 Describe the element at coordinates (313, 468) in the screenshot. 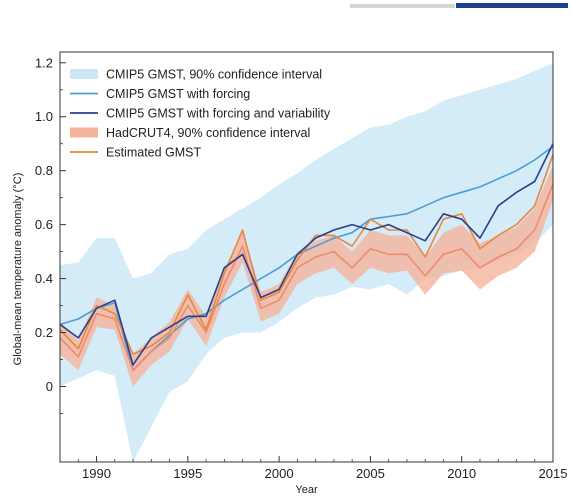

I see `x-axis: 1990 1995 2000 2005 2010 2015` at that location.